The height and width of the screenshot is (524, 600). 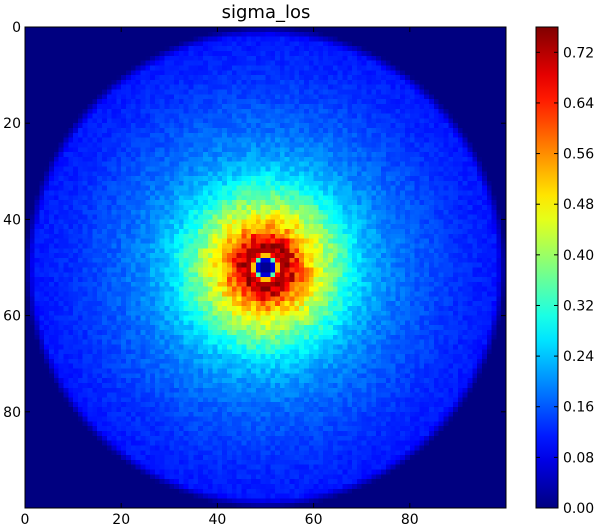 What do you see at coordinates (12, 220) in the screenshot?
I see `y-tick-label: 40` at bounding box center [12, 220].